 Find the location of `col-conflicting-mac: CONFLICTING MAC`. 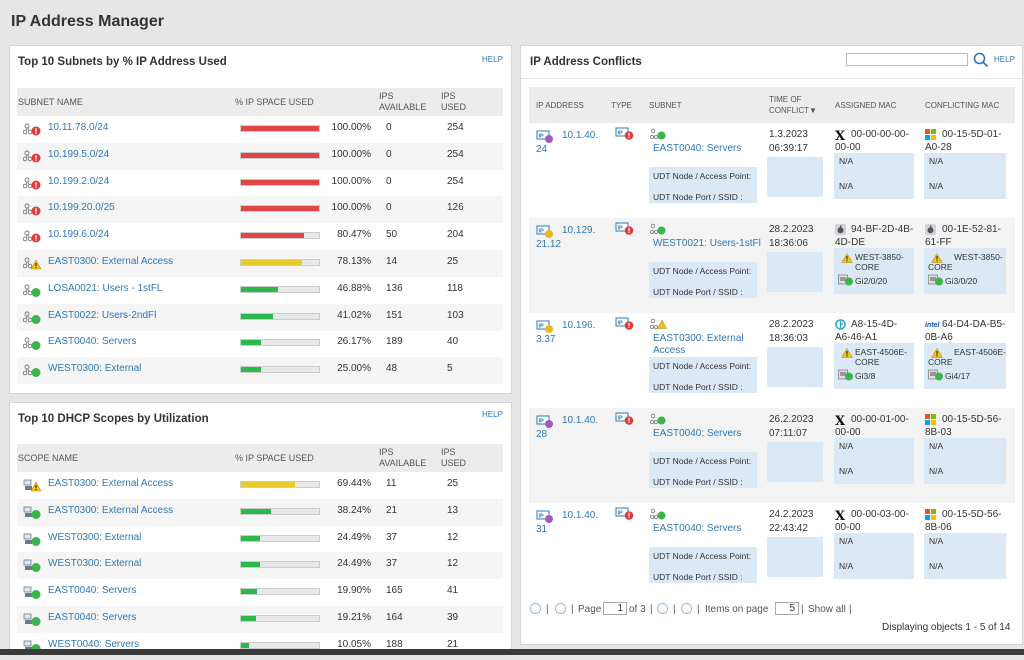

col-conflicting-mac: CONFLICTING MAC is located at coordinates (962, 105).